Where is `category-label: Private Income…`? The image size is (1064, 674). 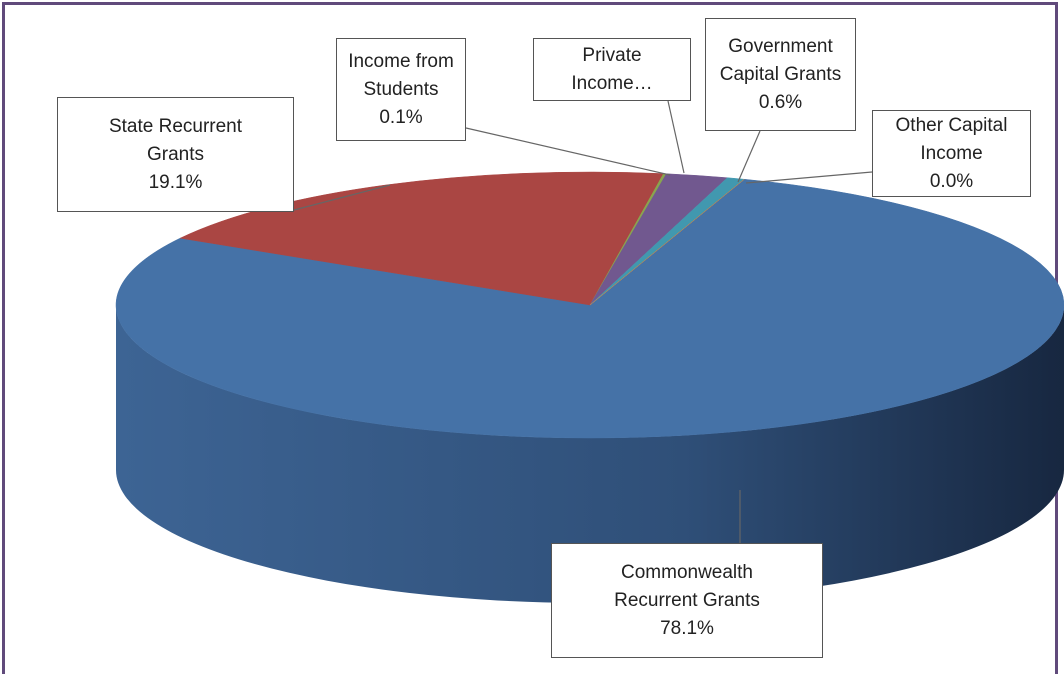 category-label: Private Income… is located at coordinates (612, 69).